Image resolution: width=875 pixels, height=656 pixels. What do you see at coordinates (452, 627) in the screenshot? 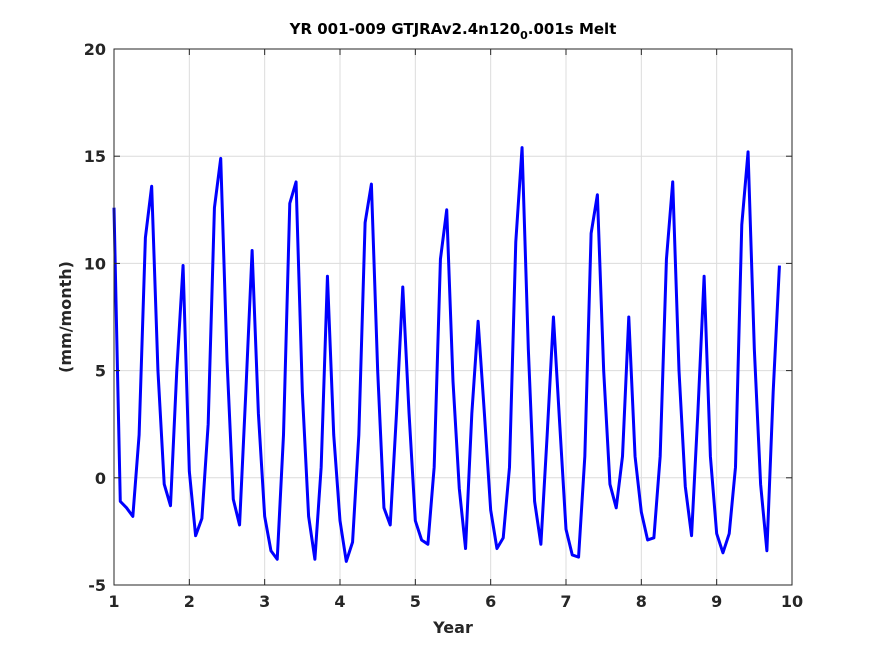
I see `x-axis-label: Year` at bounding box center [452, 627].